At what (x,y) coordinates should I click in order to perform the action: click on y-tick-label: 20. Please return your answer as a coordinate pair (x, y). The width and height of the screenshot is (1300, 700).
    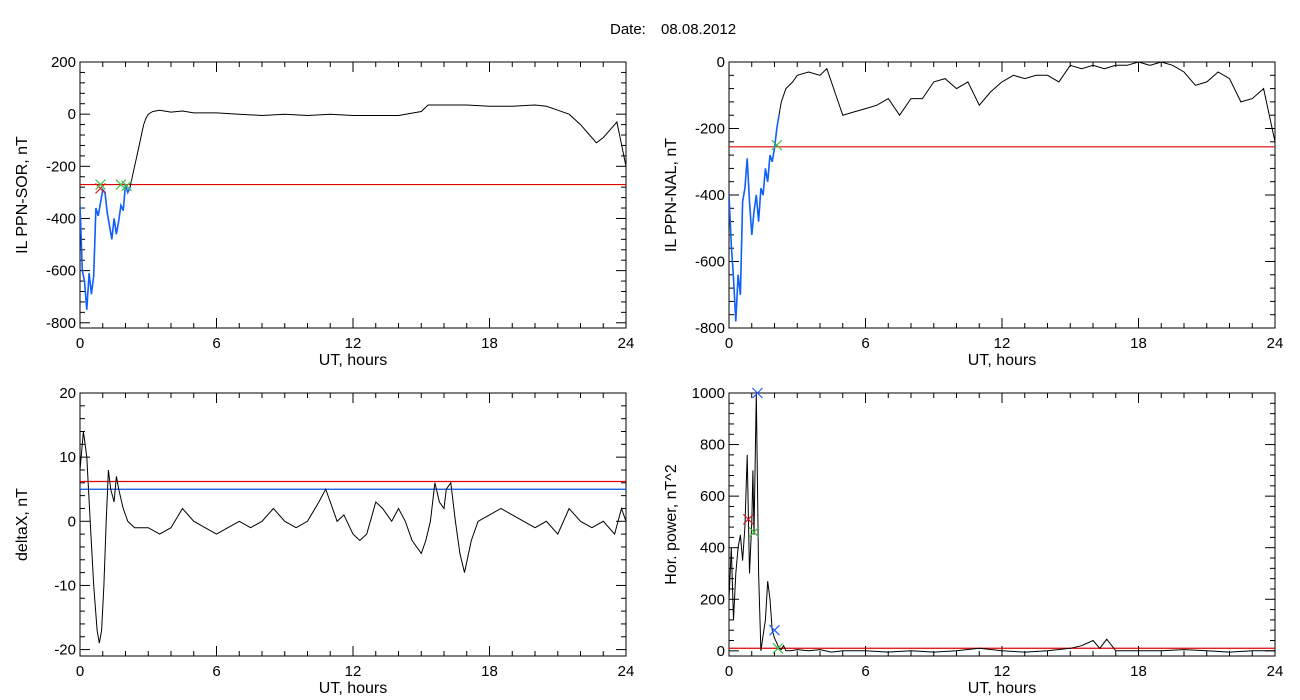
    Looking at the image, I should click on (67, 393).